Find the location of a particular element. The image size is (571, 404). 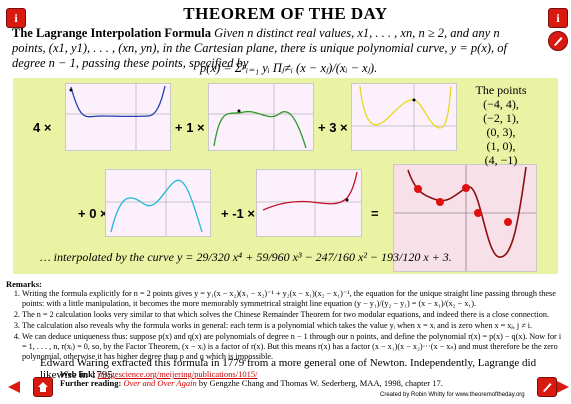

page-title: THEOREM OF THE DAY is located at coordinates (285, 13).